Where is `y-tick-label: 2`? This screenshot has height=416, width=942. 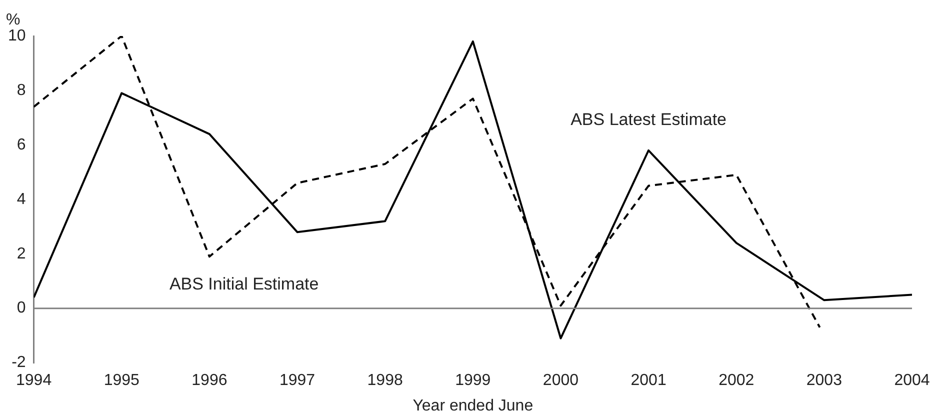
y-tick-label: 2 is located at coordinates (21, 253).